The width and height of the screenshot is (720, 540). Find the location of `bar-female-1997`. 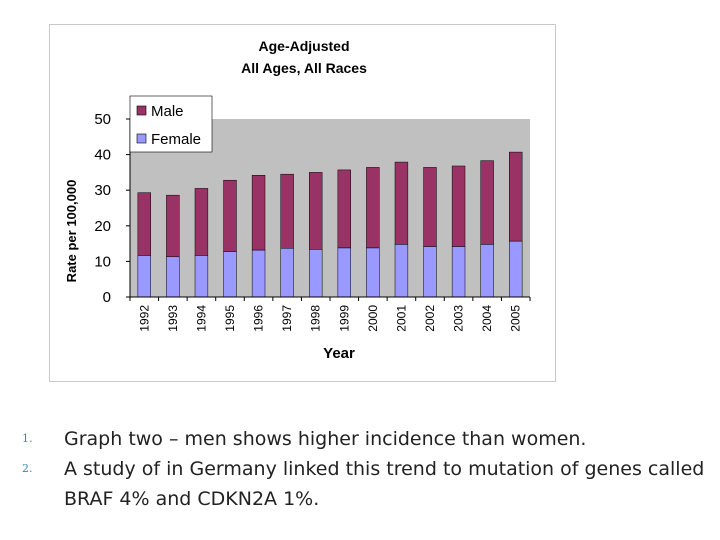

bar-female-1997 is located at coordinates (287, 272).